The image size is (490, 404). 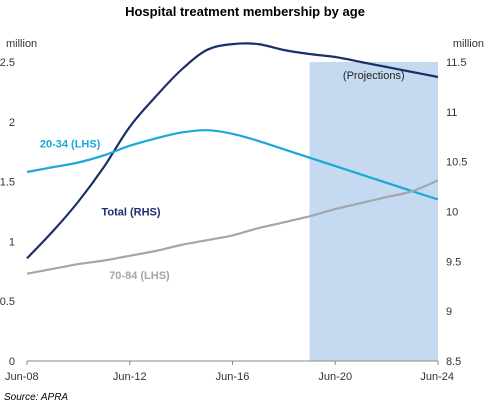 I want to click on left-tick-label: 0, so click(x=12, y=362).